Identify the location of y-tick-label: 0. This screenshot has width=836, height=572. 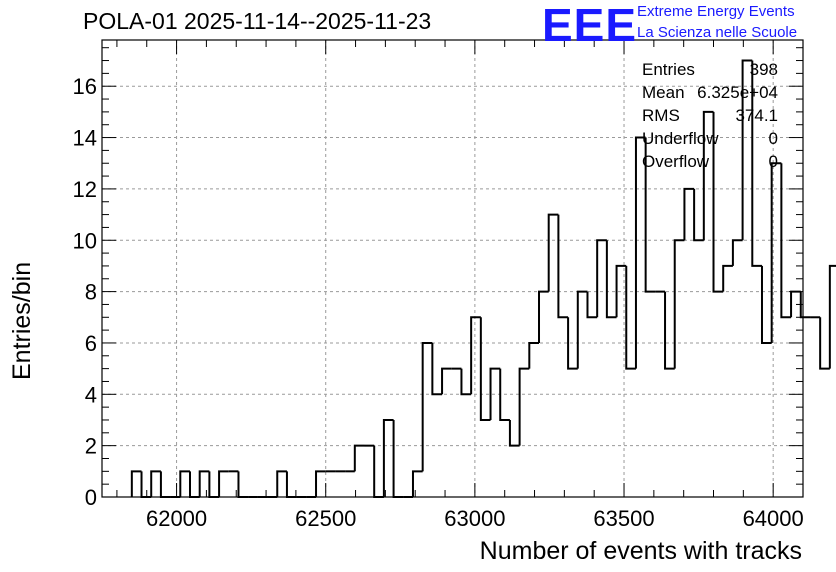
(91, 497).